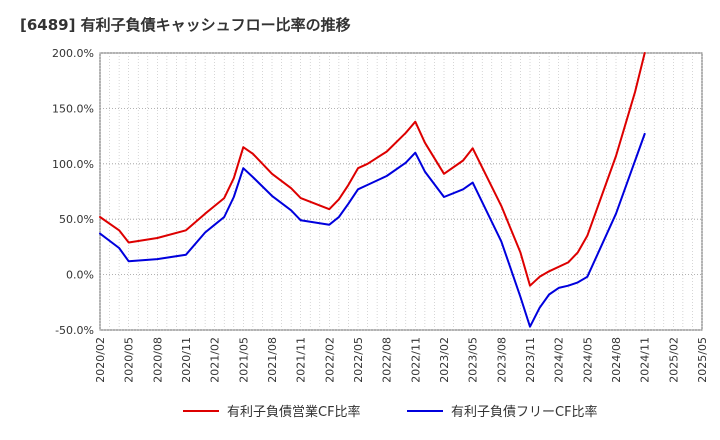 The width and height of the screenshot is (720, 440). Describe the element at coordinates (444, 360) in the screenshot. I see `x-tick-label: 2023/02` at that location.